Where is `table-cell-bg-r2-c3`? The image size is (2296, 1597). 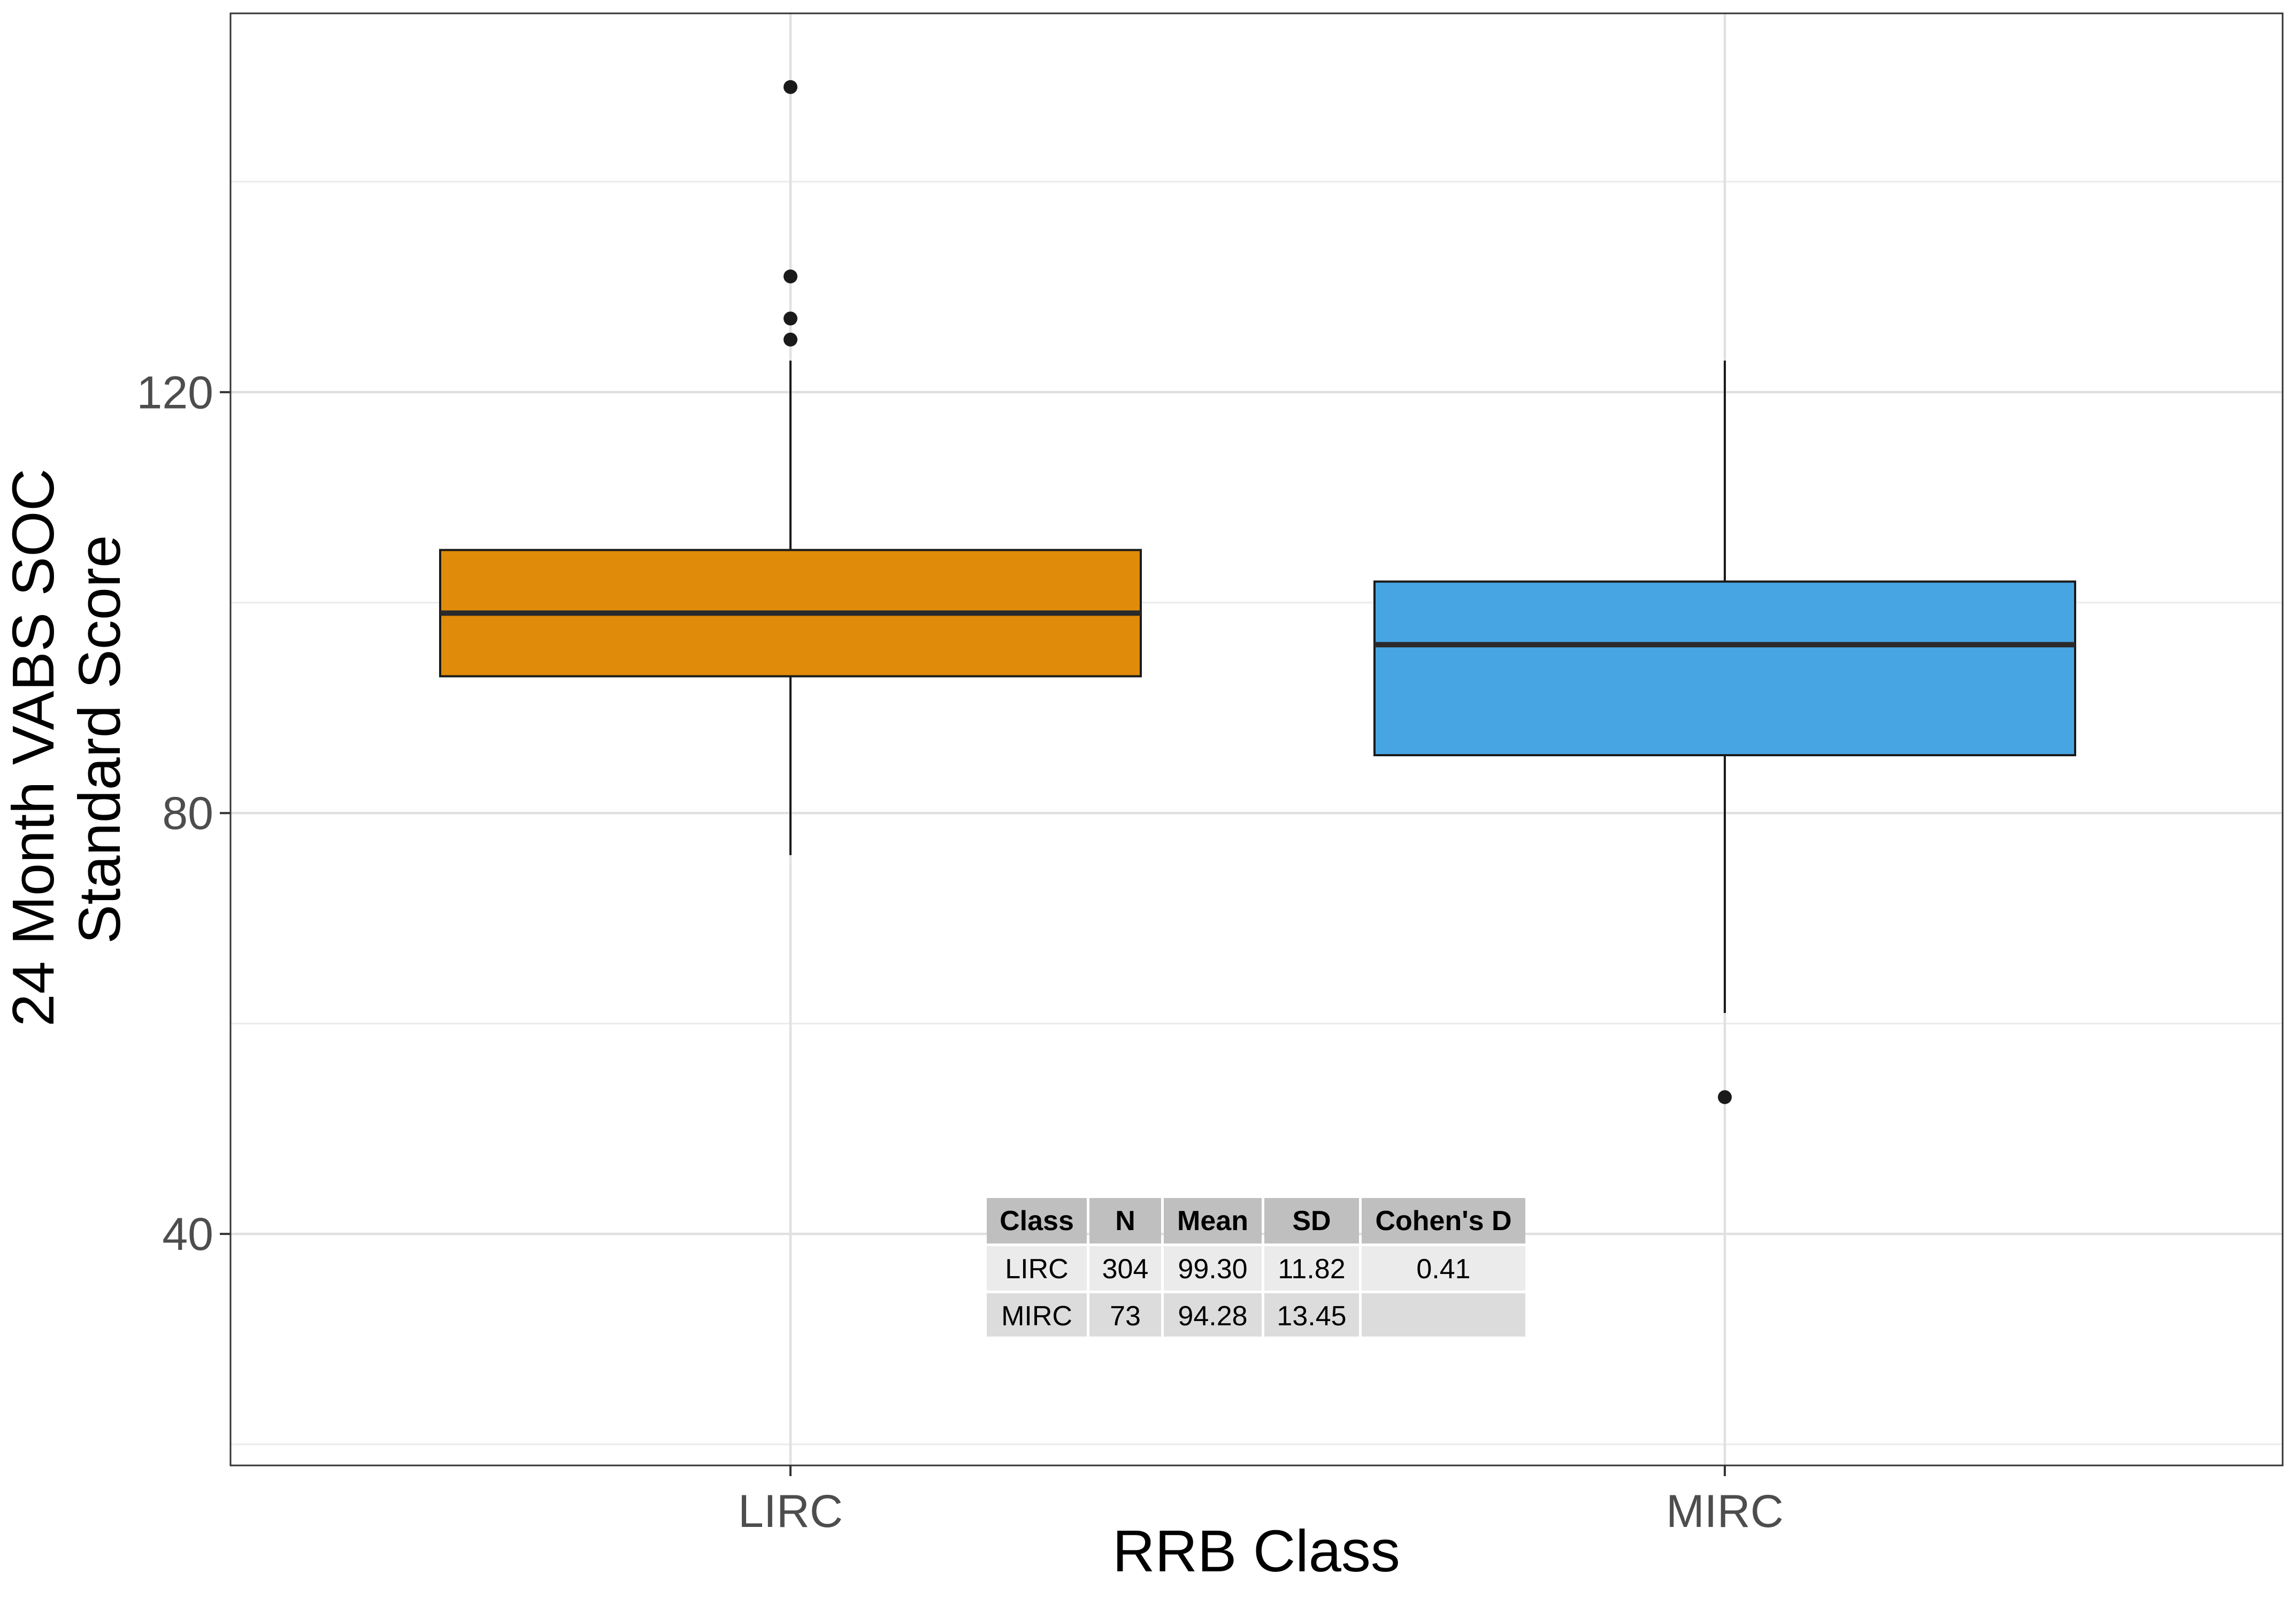
table-cell-bg-r2-c3 is located at coordinates (1213, 1315).